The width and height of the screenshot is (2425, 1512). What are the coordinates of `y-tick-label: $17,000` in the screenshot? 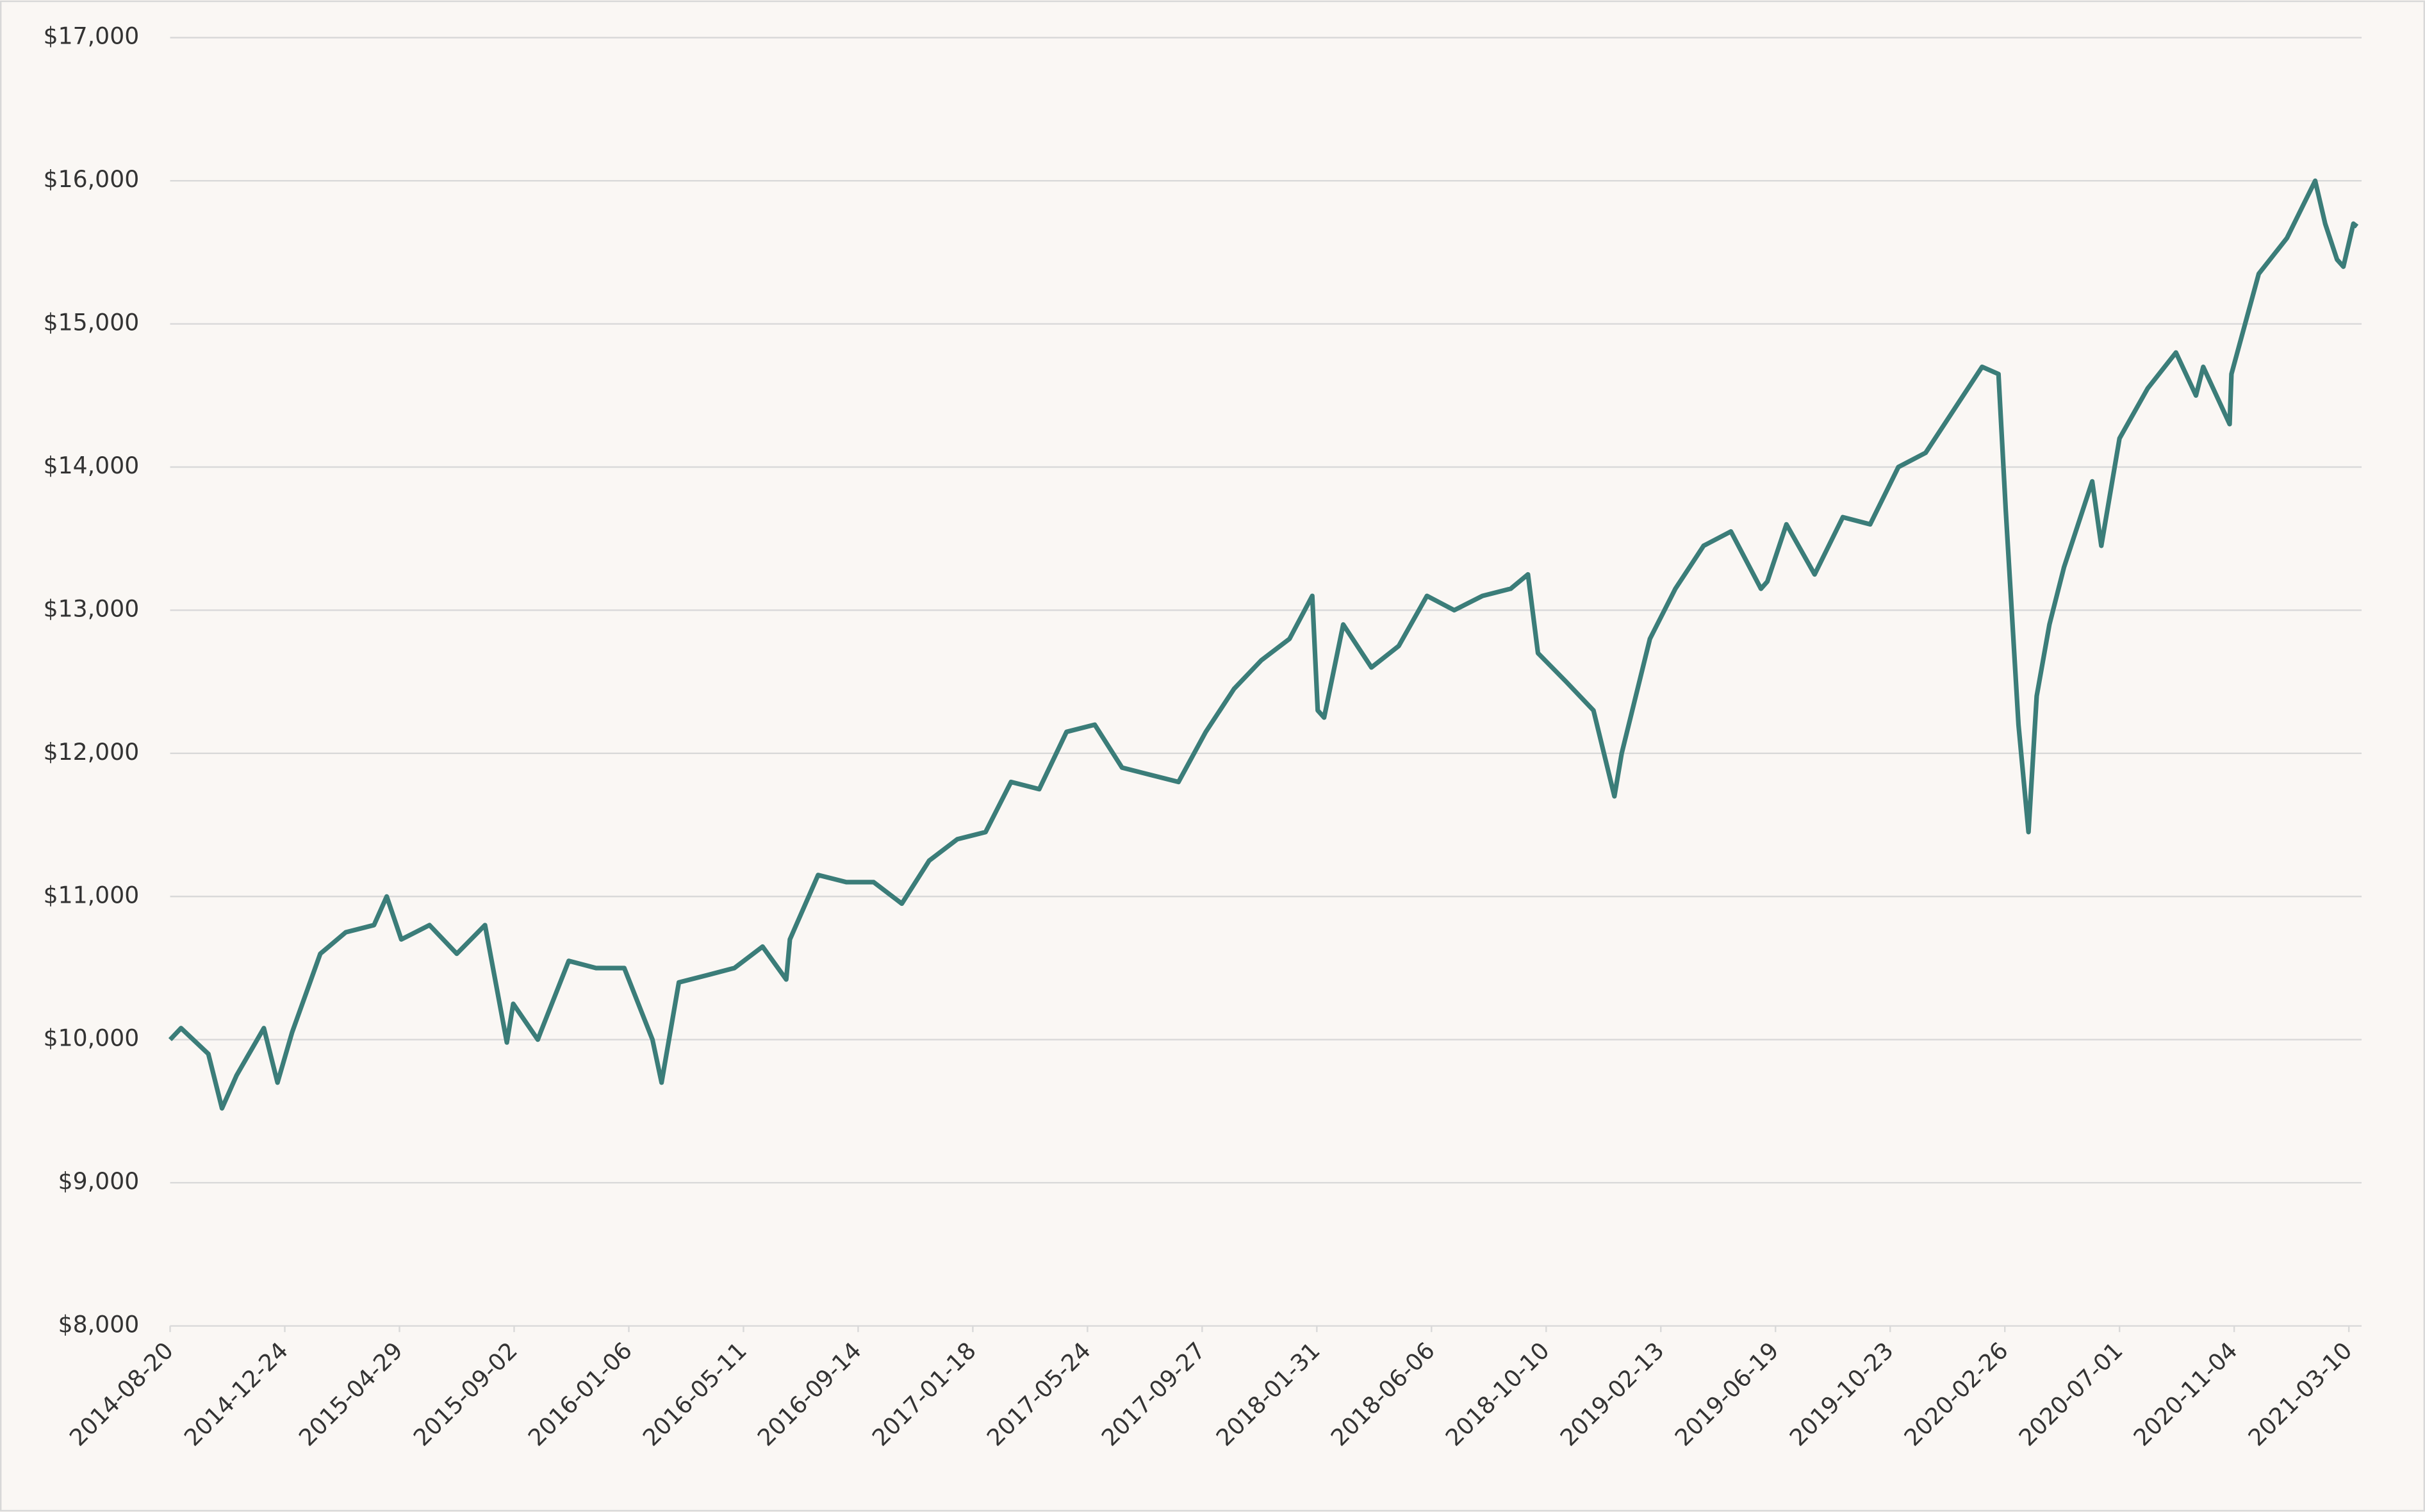 It's located at (92, 36).